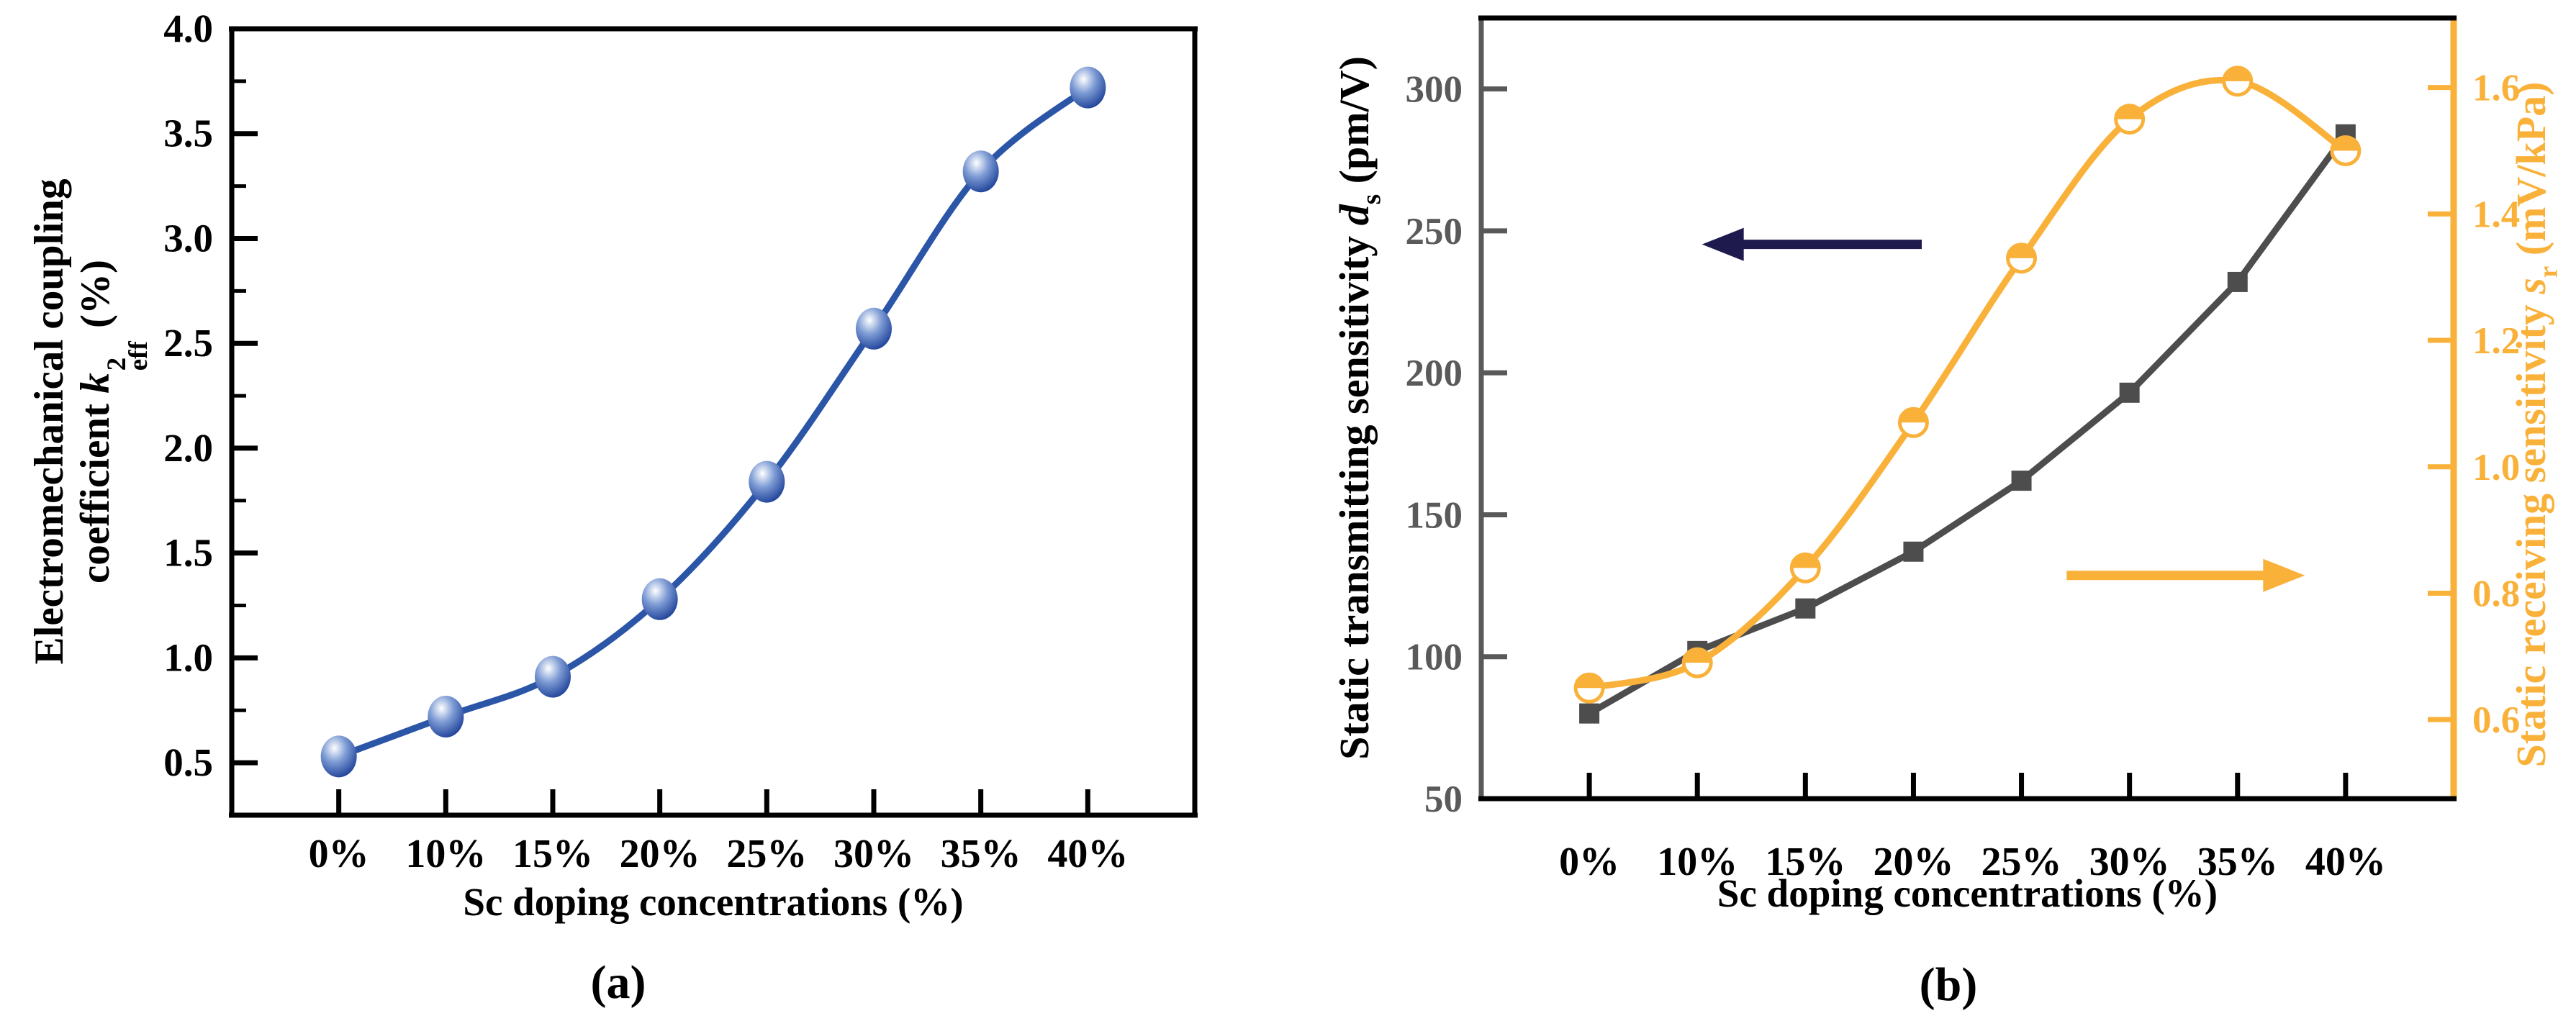 This screenshot has height=1026, width=2576. I want to click on y-tick-label: 250, so click(1434, 232).